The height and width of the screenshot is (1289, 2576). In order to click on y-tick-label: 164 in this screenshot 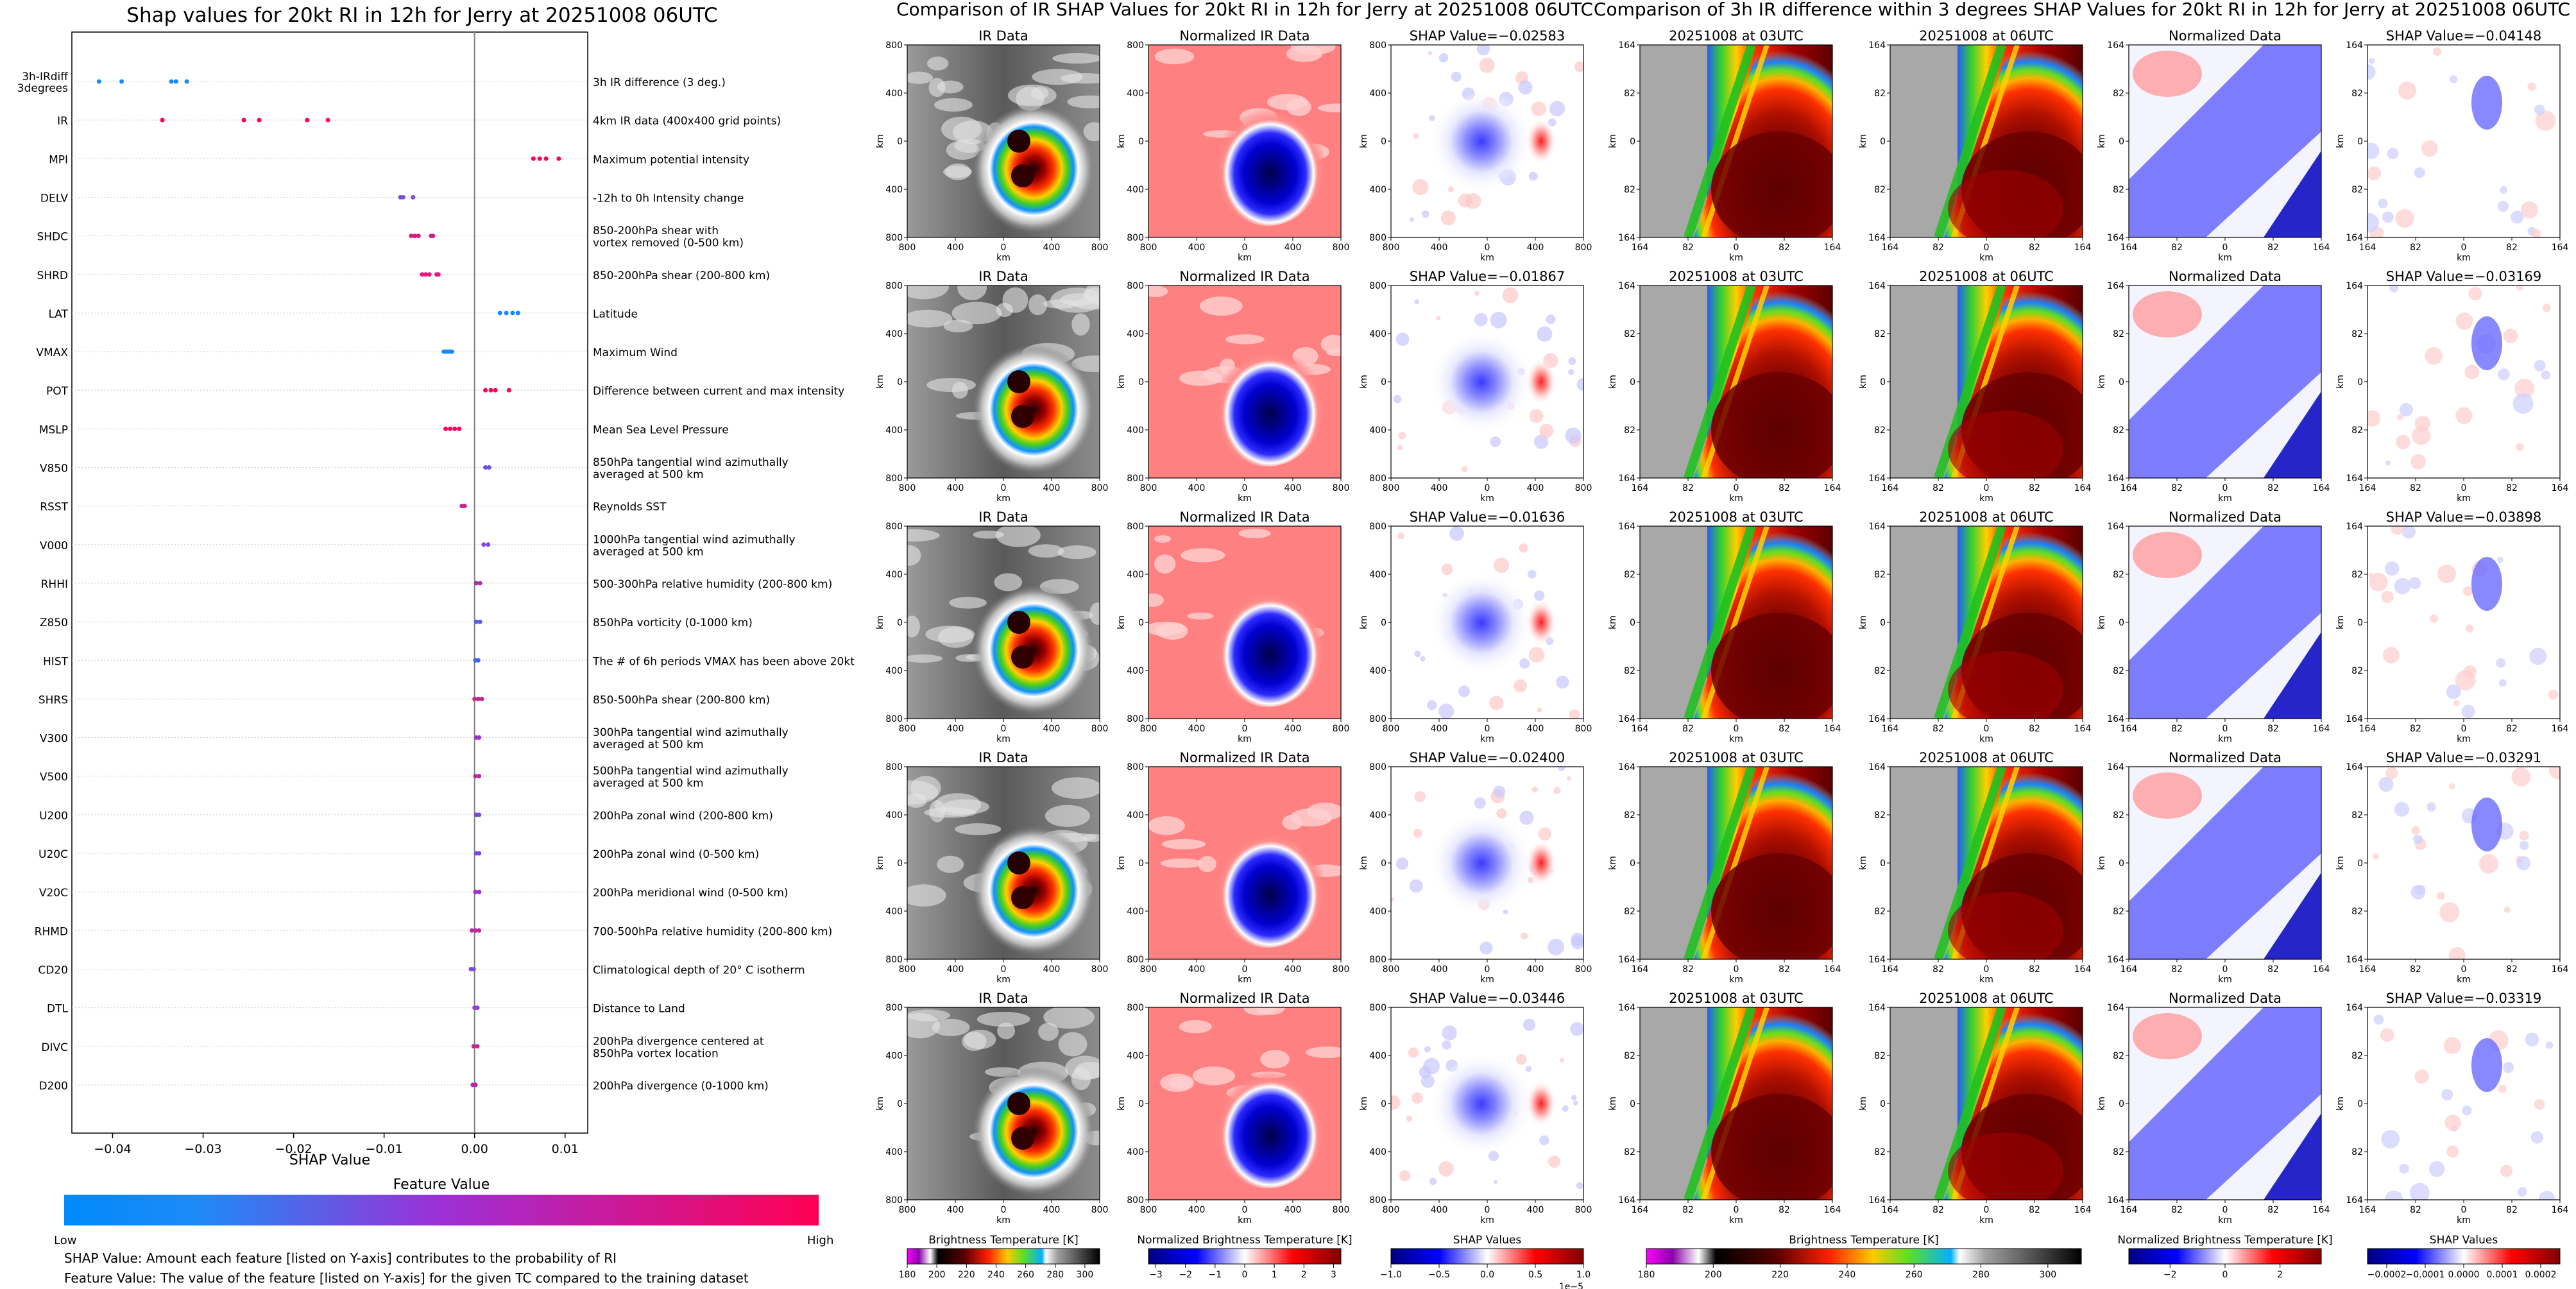, I will do `click(2354, 960)`.